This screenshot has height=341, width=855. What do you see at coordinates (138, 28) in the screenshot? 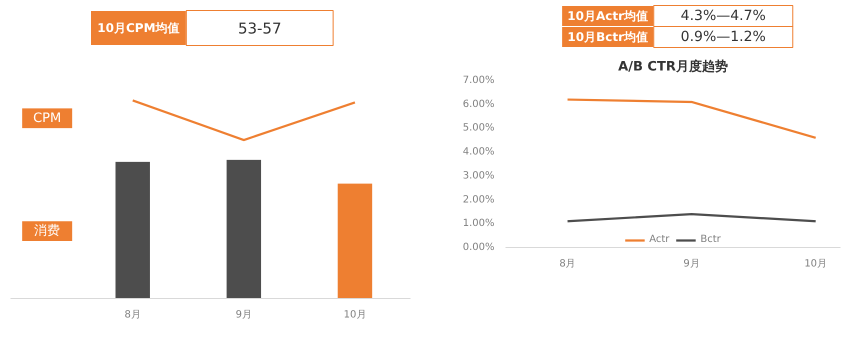
I see `text: 10月CPM均值` at bounding box center [138, 28].